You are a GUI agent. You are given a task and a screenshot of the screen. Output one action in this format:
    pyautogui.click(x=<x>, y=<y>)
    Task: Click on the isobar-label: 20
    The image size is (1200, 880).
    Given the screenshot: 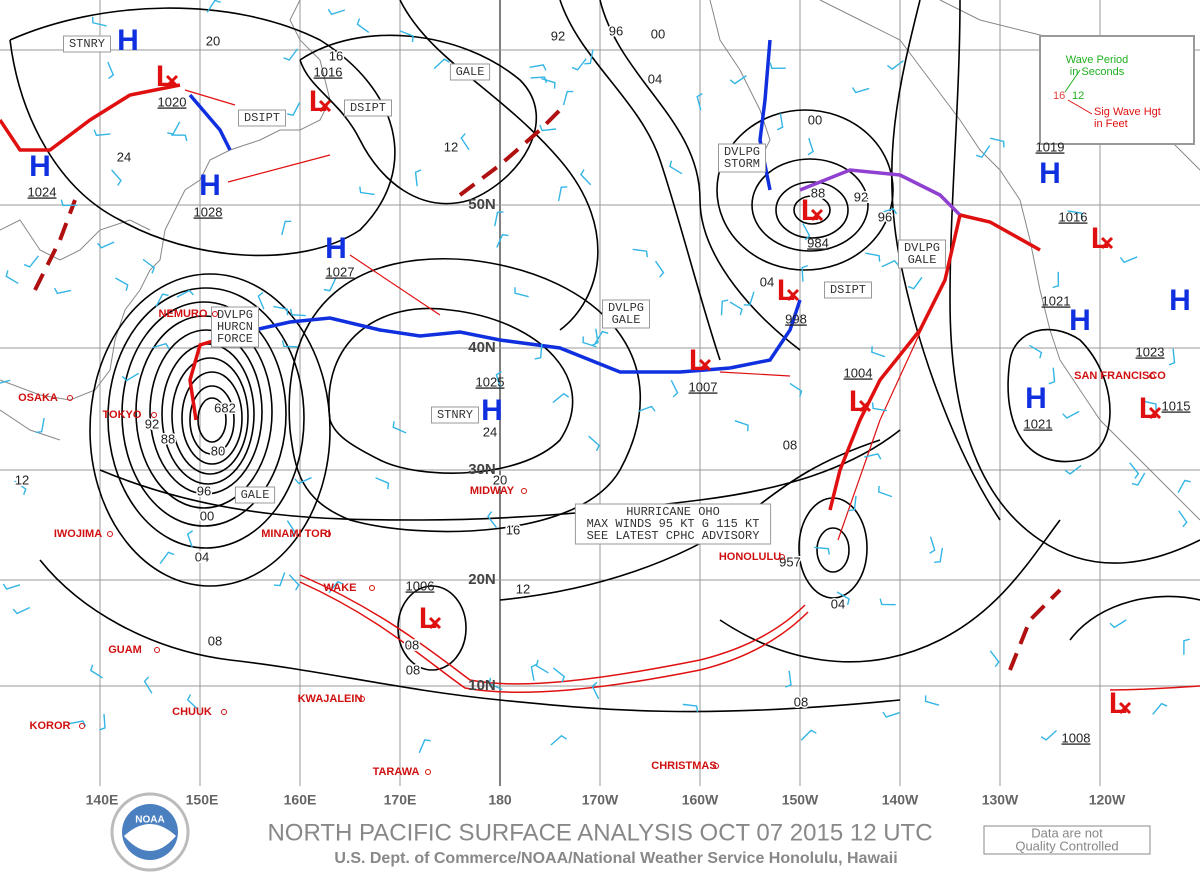 What is the action you would take?
    pyautogui.click(x=213, y=40)
    